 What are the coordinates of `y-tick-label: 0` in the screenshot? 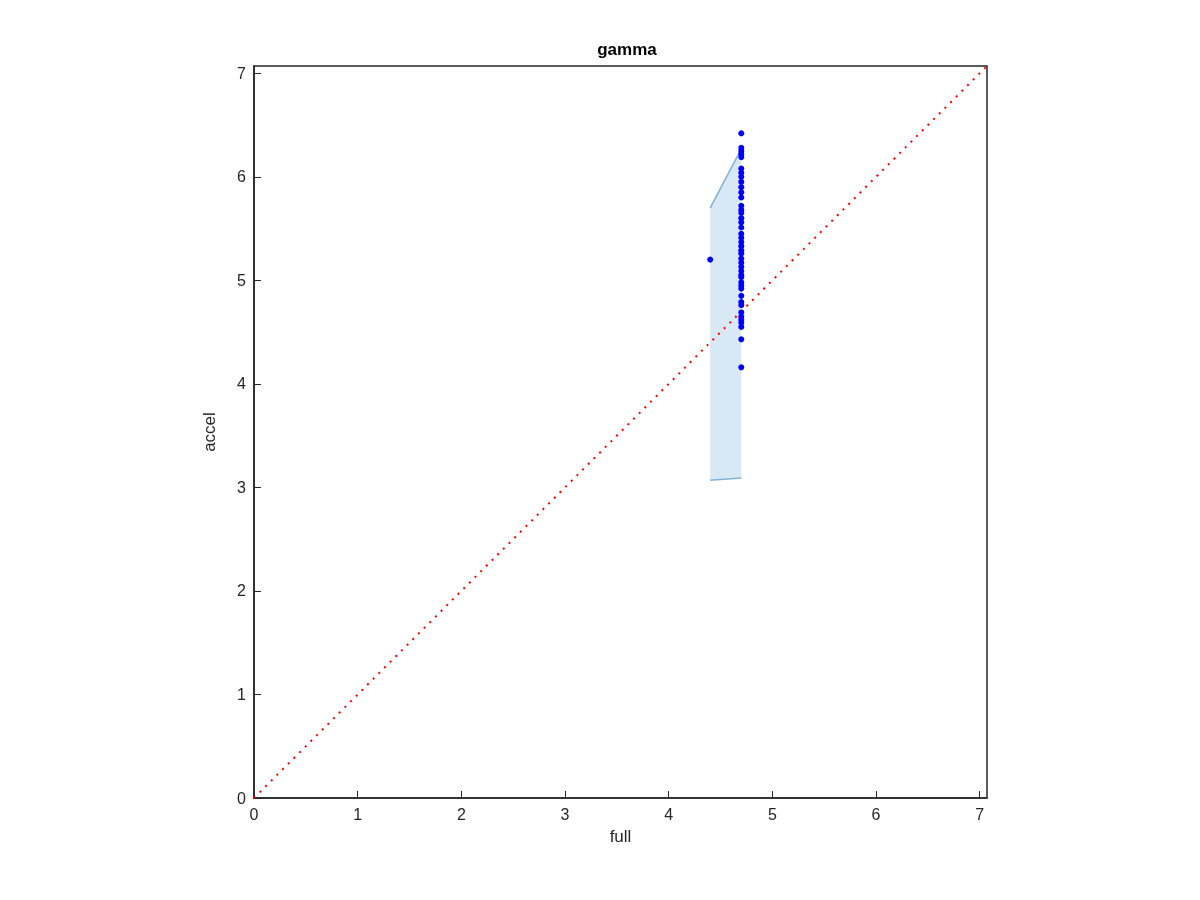 It's located at (242, 798).